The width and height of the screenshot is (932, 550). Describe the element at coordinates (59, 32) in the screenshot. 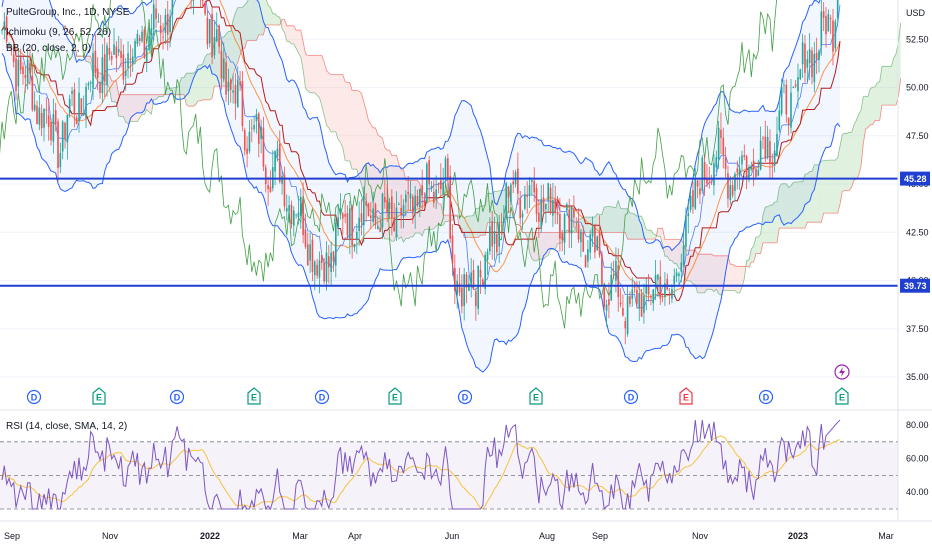

I see `ichimoku-legend: Ichimoku (9, 26, 52, 26)` at that location.